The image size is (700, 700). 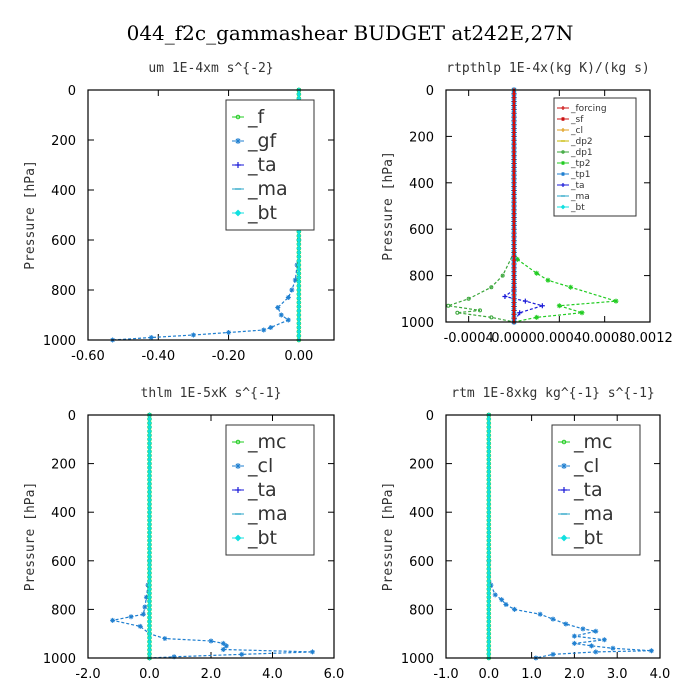 I want to click on legend-label: _tp1, so click(x=580, y=175).